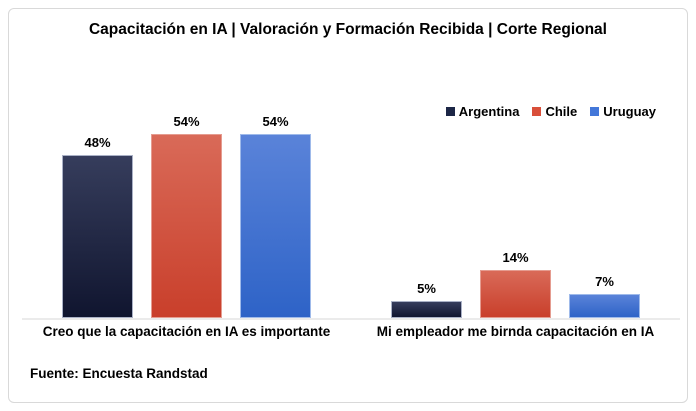 The height and width of the screenshot is (411, 696). Describe the element at coordinates (97, 142) in the screenshot. I see `bar-value-label: 48%` at that location.